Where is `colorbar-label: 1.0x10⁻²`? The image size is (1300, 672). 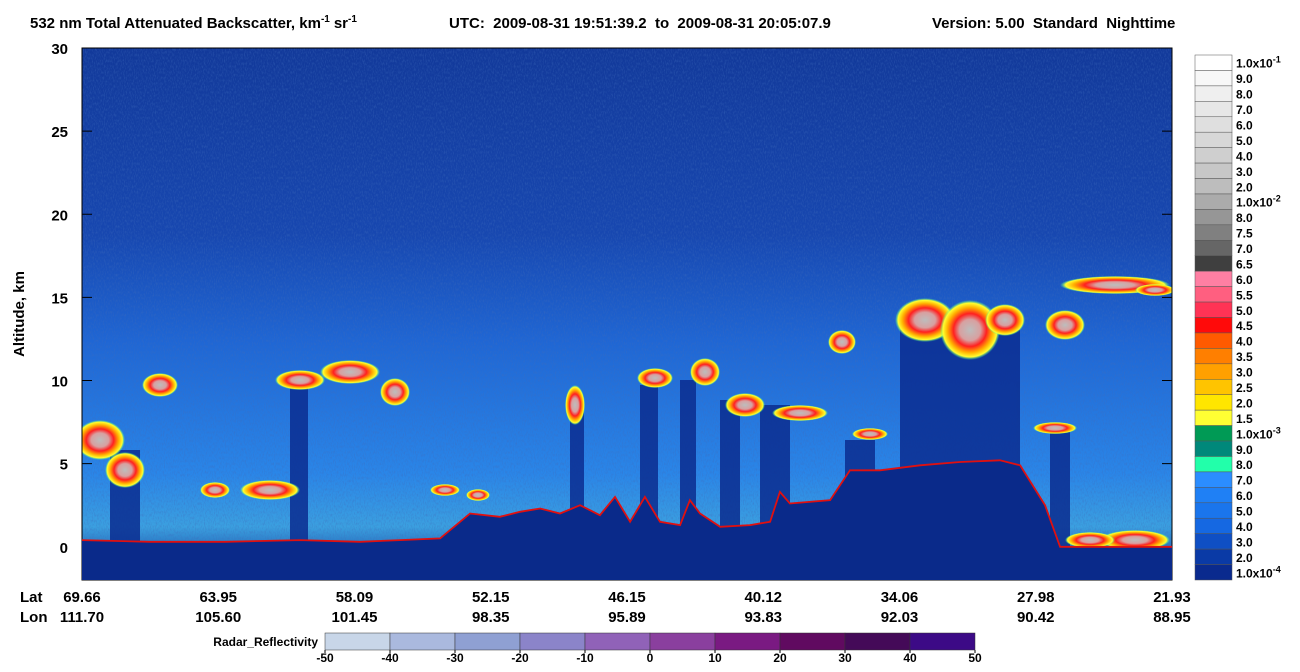 colorbar-label: 1.0x10⁻² is located at coordinates (1258, 202).